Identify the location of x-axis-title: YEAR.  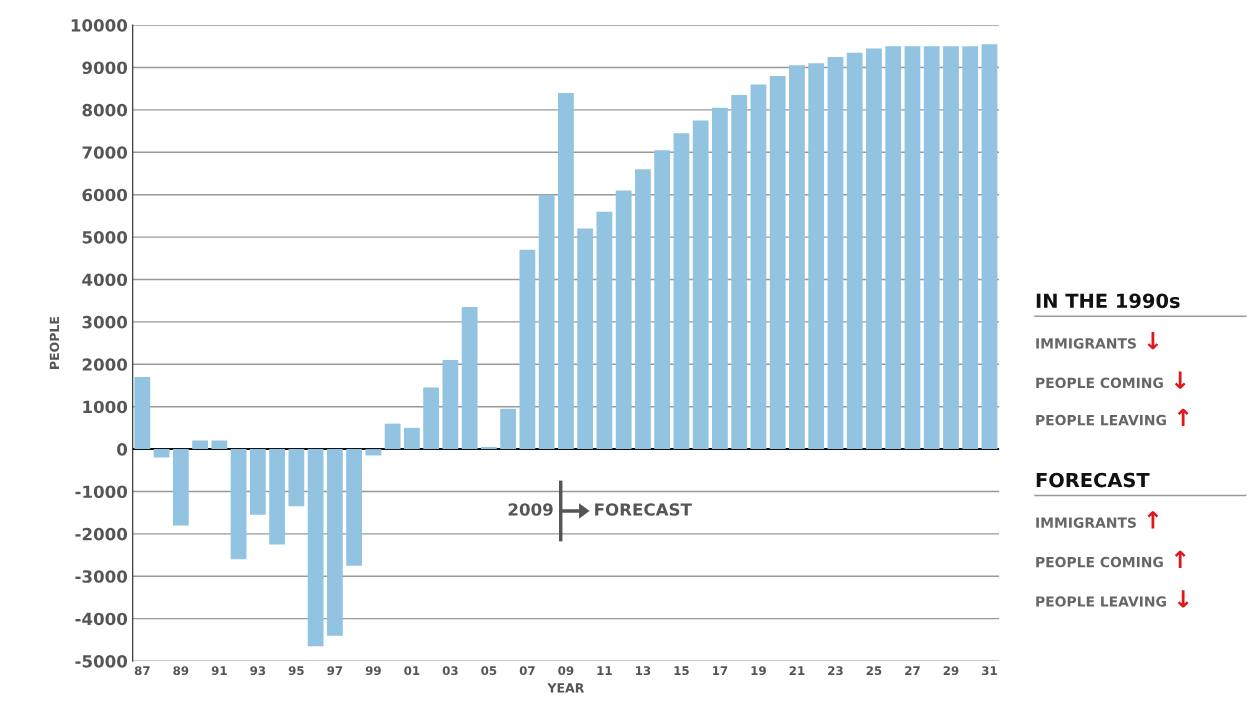
(566, 688).